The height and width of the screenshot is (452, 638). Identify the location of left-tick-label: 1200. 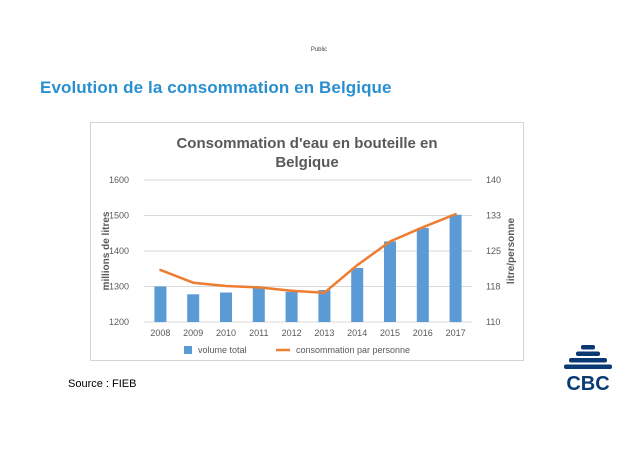
(119, 322).